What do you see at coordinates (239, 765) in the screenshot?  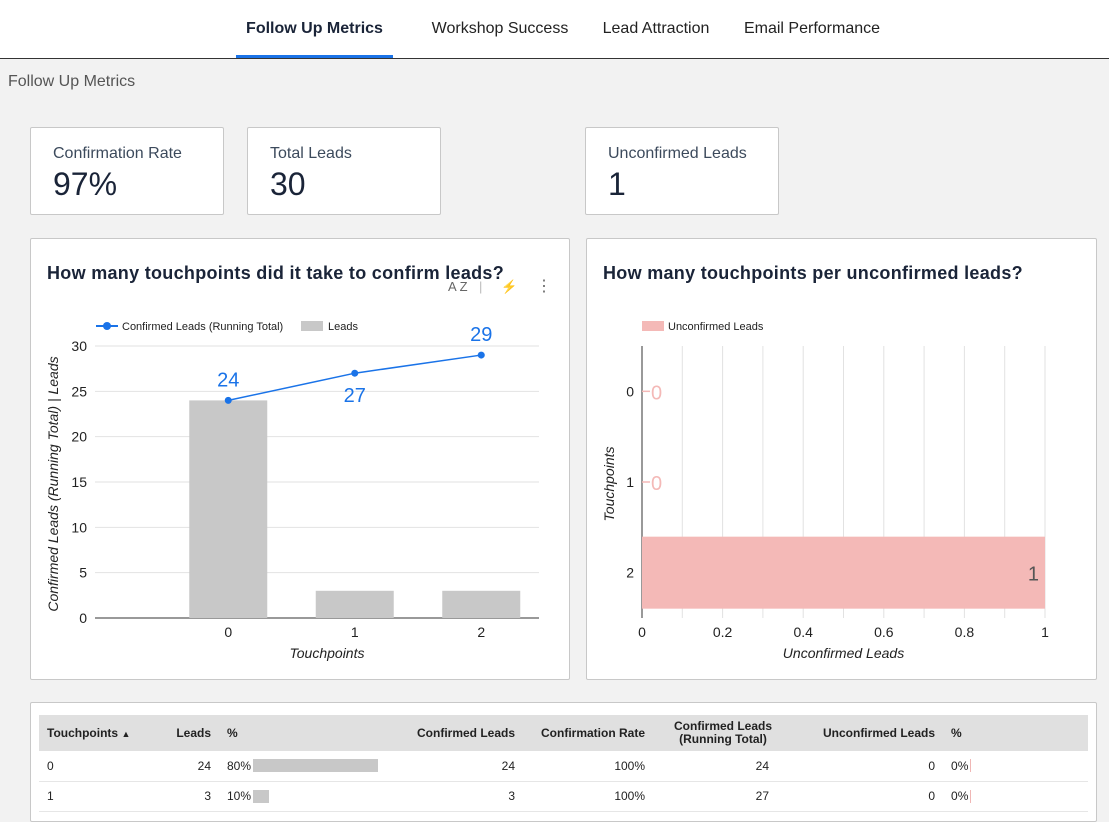 I see `pct-label: 80%` at bounding box center [239, 765].